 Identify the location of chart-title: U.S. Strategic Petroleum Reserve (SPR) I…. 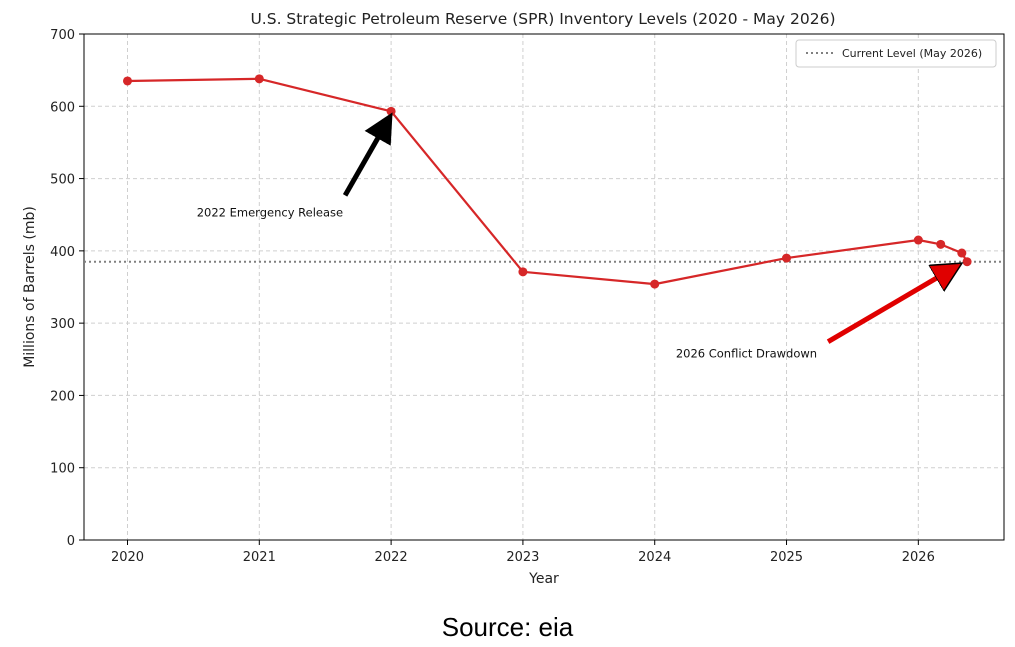
(542, 19).